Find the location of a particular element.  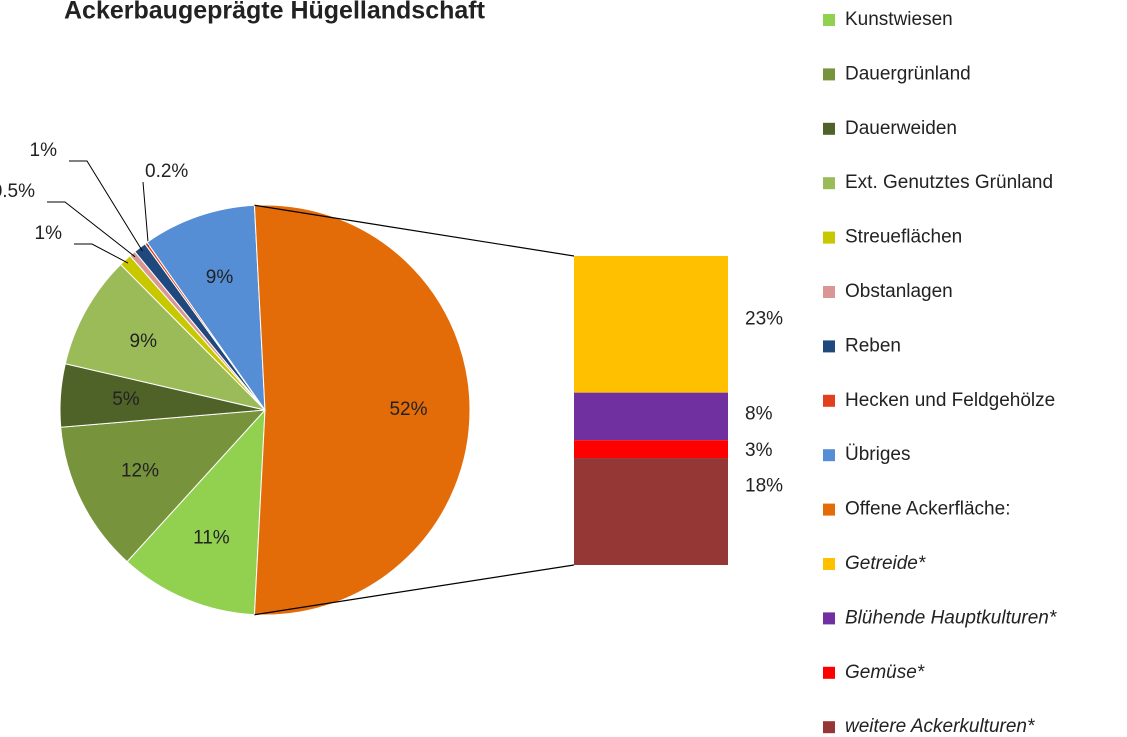

legend-label: Dauergrünland is located at coordinates (908, 73).